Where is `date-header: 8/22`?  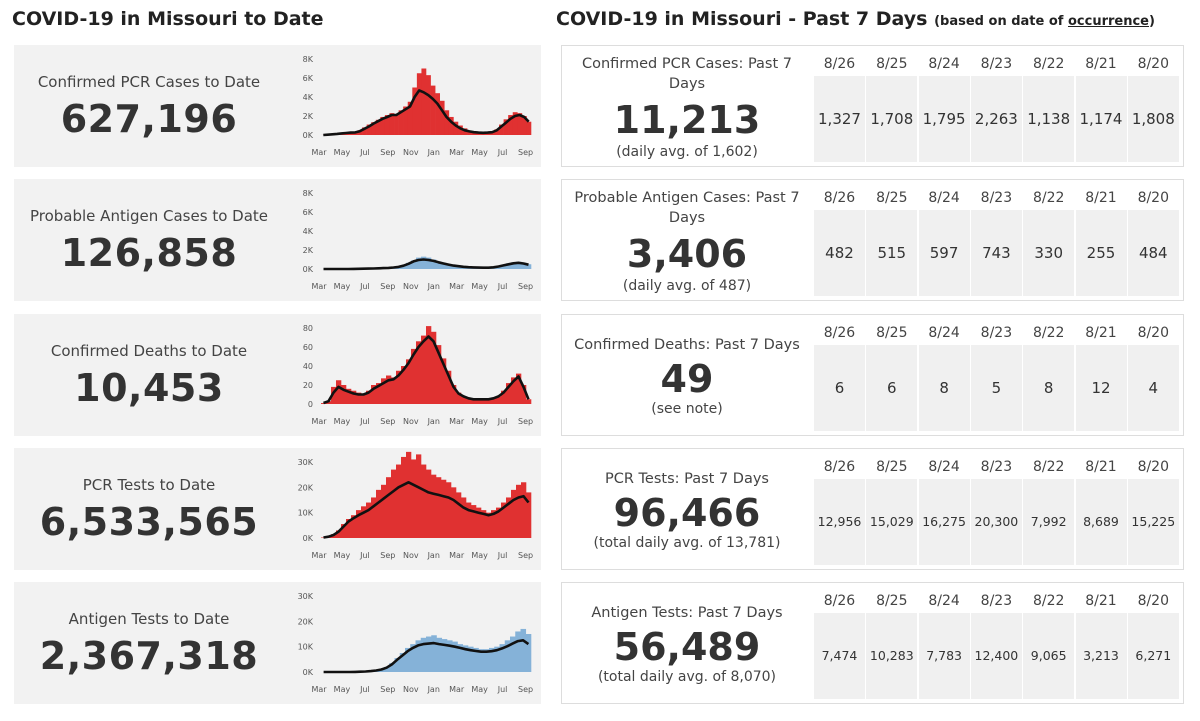 date-header: 8/22 is located at coordinates (1048, 467).